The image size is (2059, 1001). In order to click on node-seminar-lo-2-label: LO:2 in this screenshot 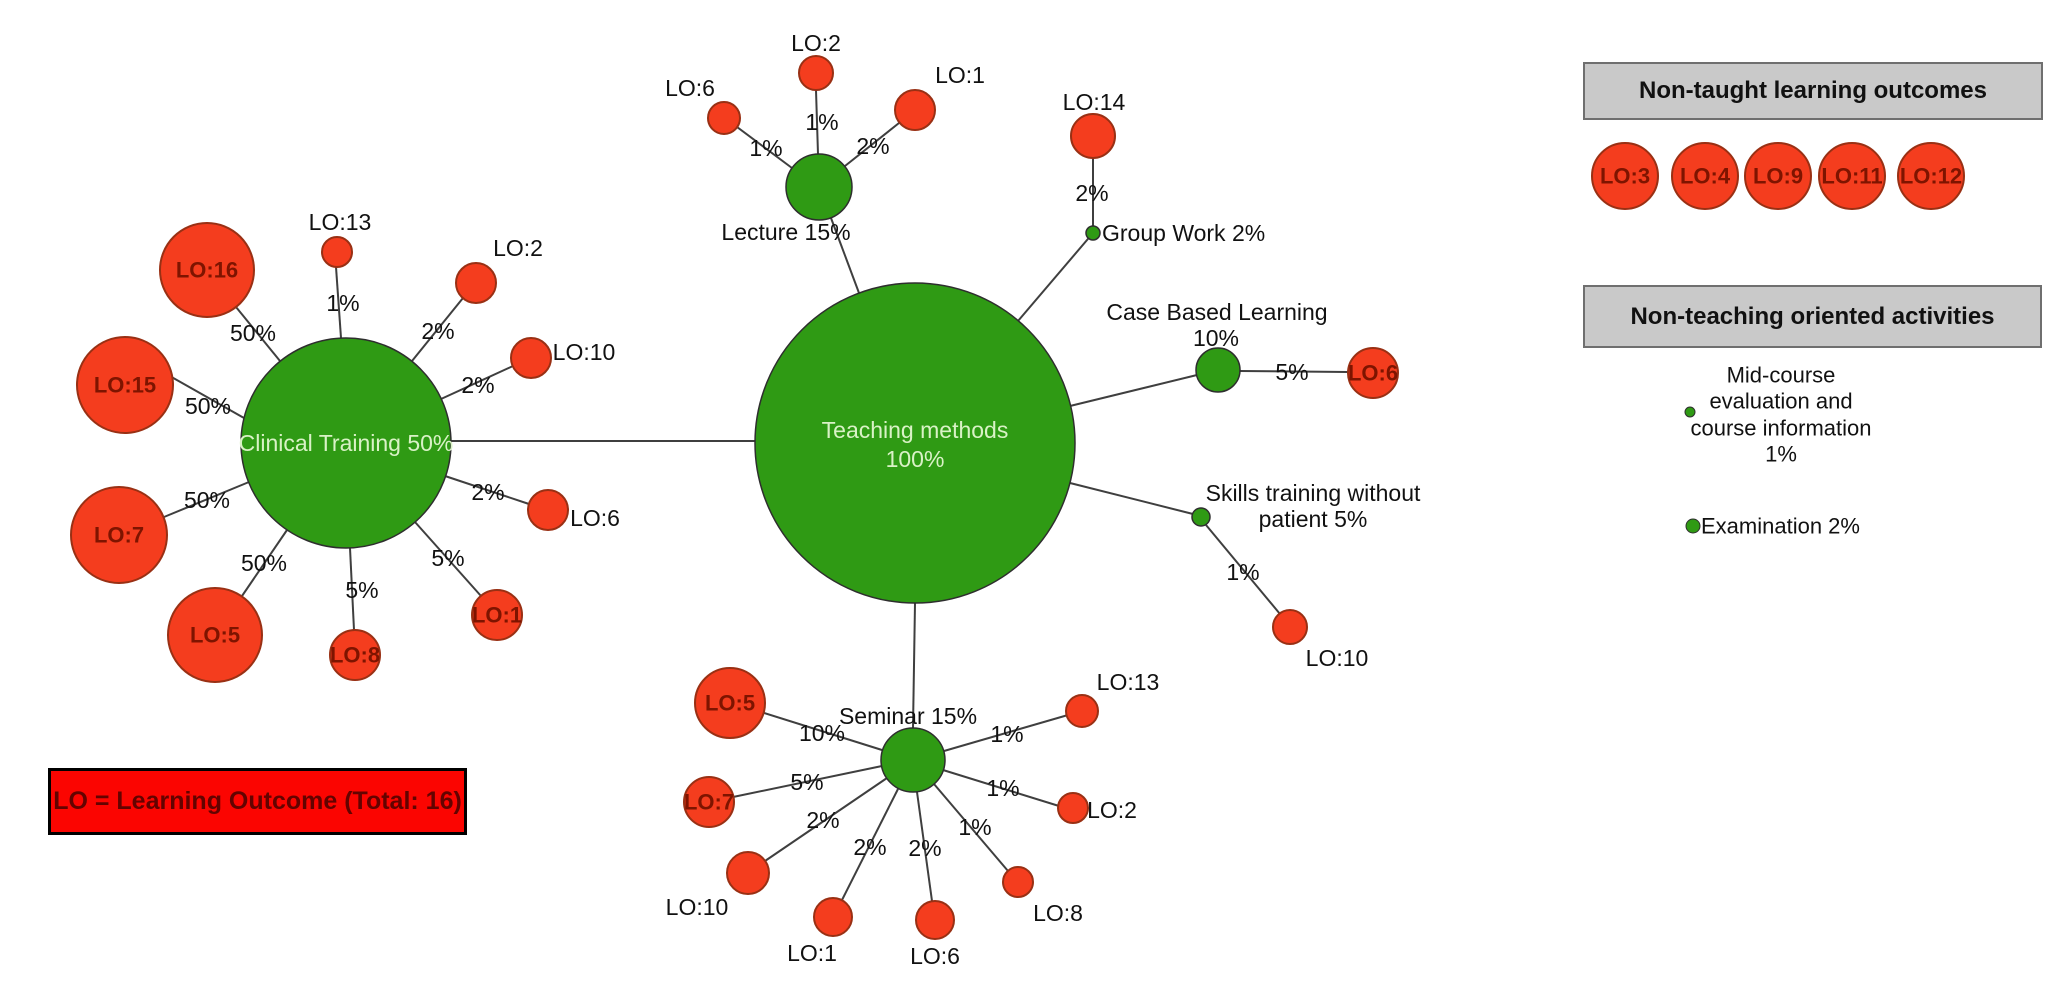, I will do `click(1112, 810)`.